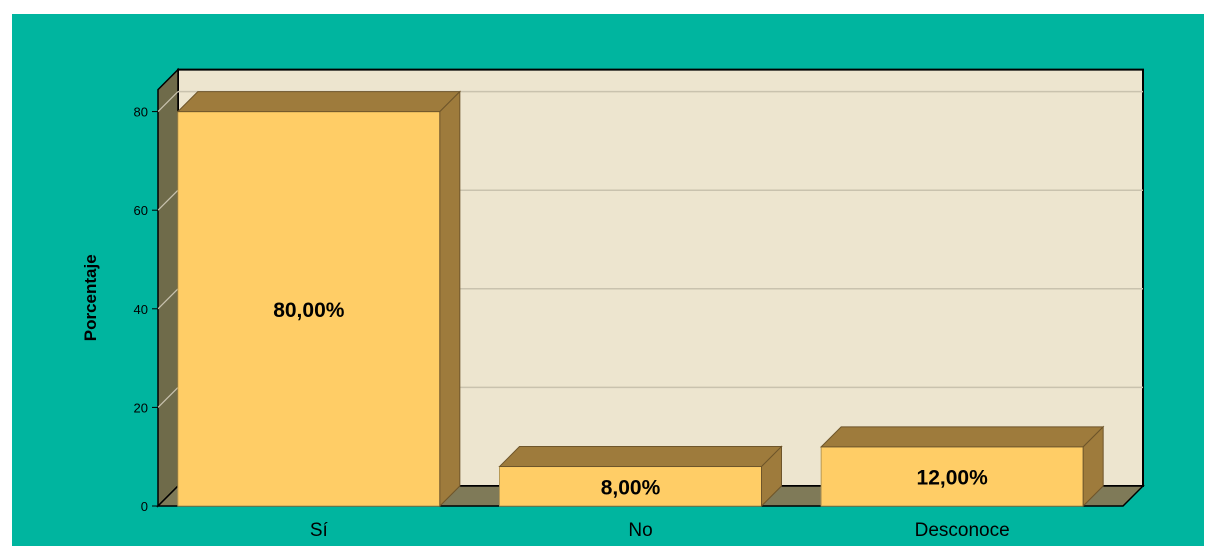 The height and width of the screenshot is (546, 1218). Describe the element at coordinates (144, 506) in the screenshot. I see `y-tick-label: 0` at that location.